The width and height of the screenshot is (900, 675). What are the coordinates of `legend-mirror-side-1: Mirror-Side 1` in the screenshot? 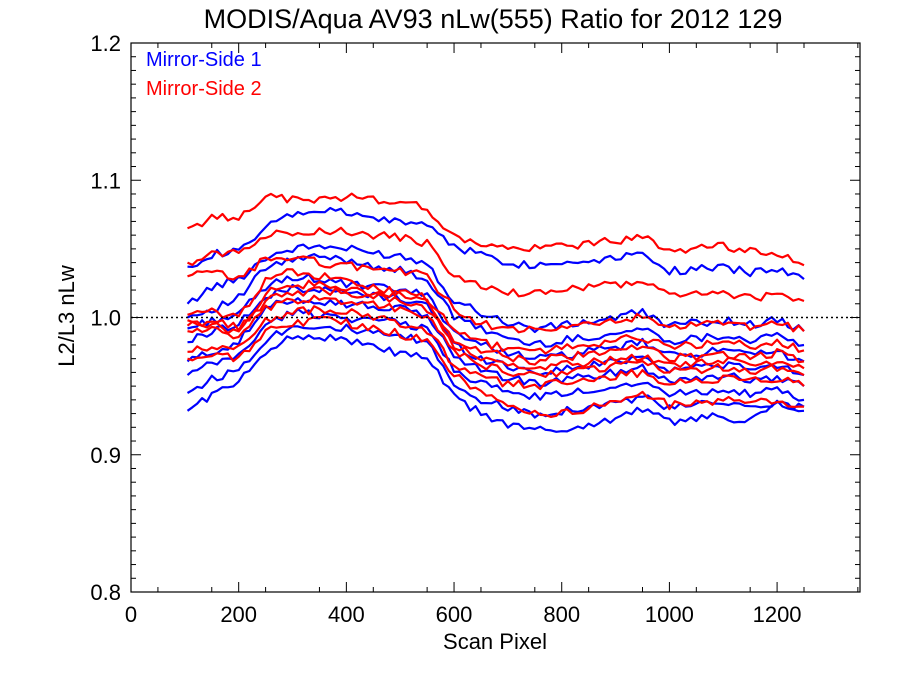 It's located at (204, 60).